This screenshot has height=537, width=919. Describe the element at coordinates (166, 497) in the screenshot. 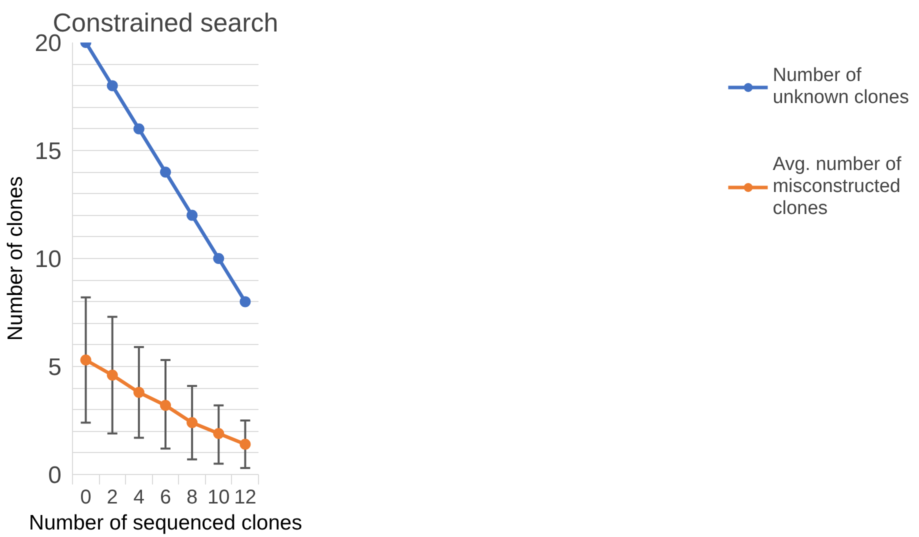

I see `x-tick-label: 6` at that location.